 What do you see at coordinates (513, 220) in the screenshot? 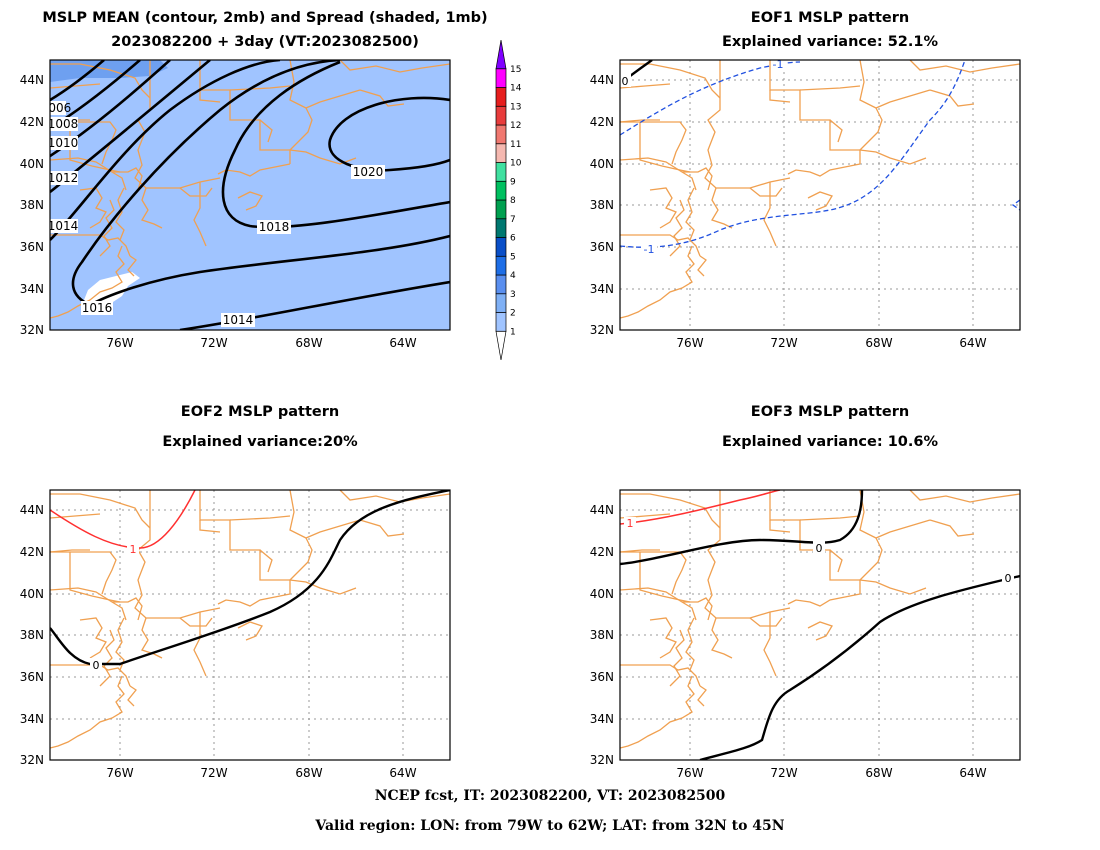
I see `colorbar-tick-label: 7` at bounding box center [513, 220].